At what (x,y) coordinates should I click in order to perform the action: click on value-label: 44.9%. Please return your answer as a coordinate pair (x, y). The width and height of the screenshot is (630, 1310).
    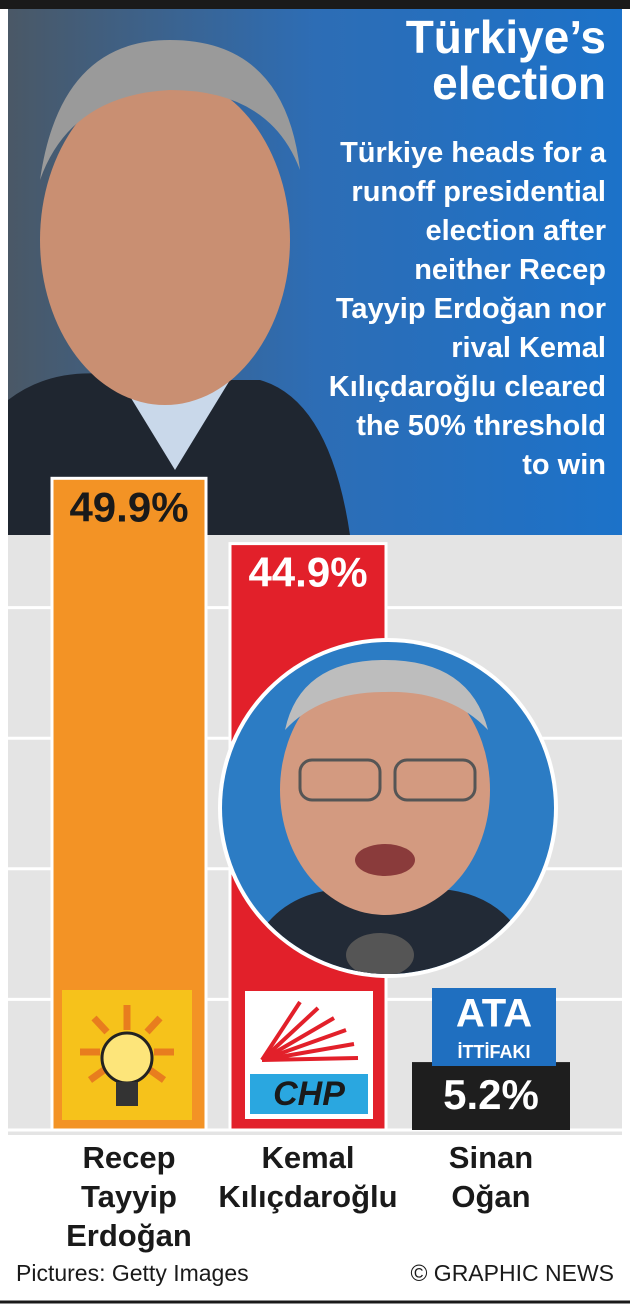
    Looking at the image, I should click on (307, 572).